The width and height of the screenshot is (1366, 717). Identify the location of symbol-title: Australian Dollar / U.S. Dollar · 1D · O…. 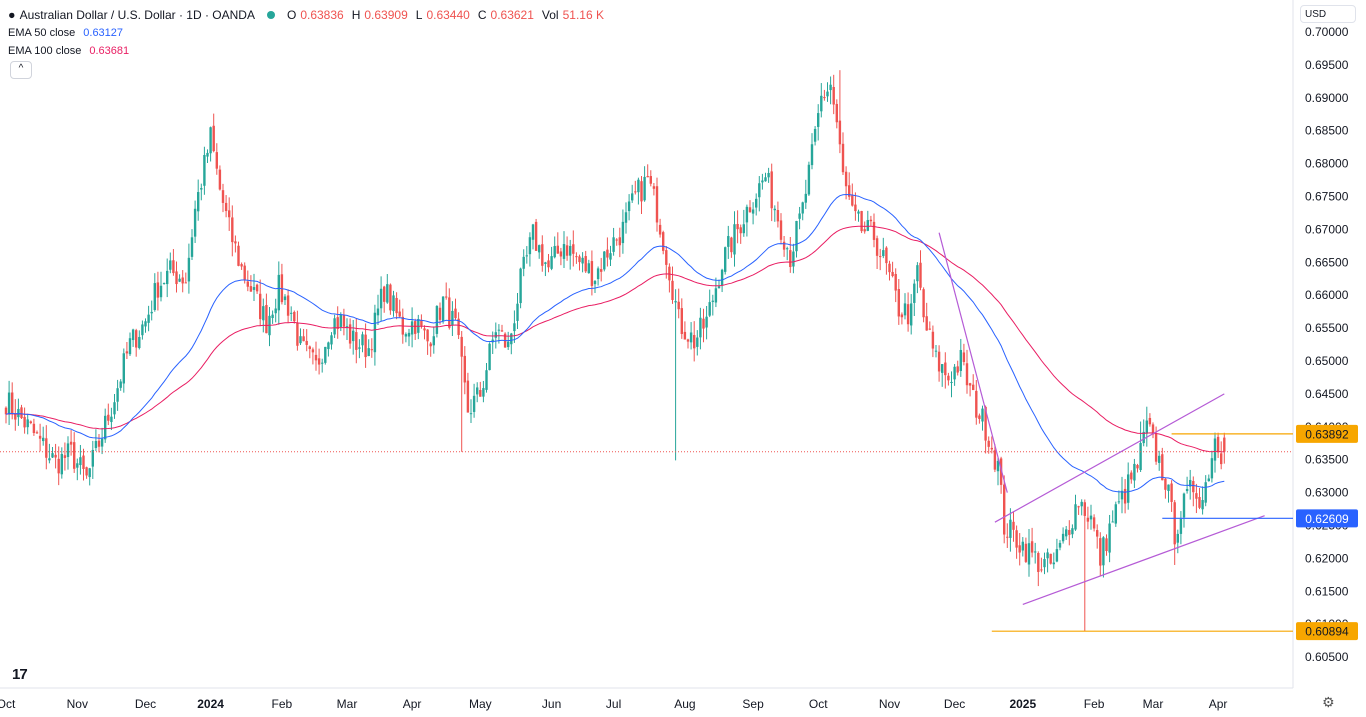
(137, 15).